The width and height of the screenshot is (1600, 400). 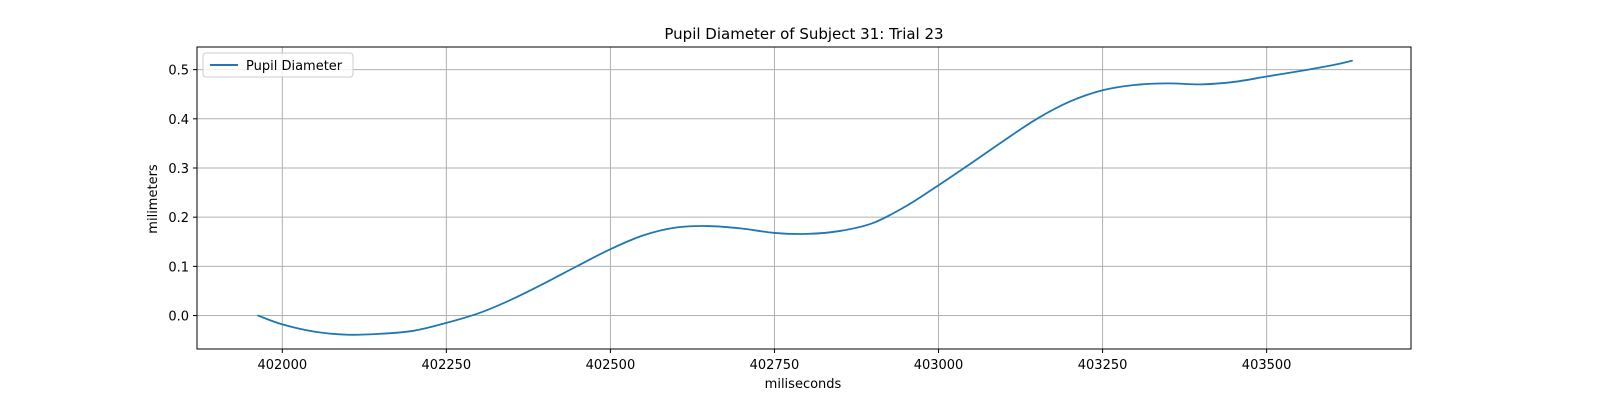 What do you see at coordinates (178, 317) in the screenshot?
I see `y-tick-label: 0.0` at bounding box center [178, 317].